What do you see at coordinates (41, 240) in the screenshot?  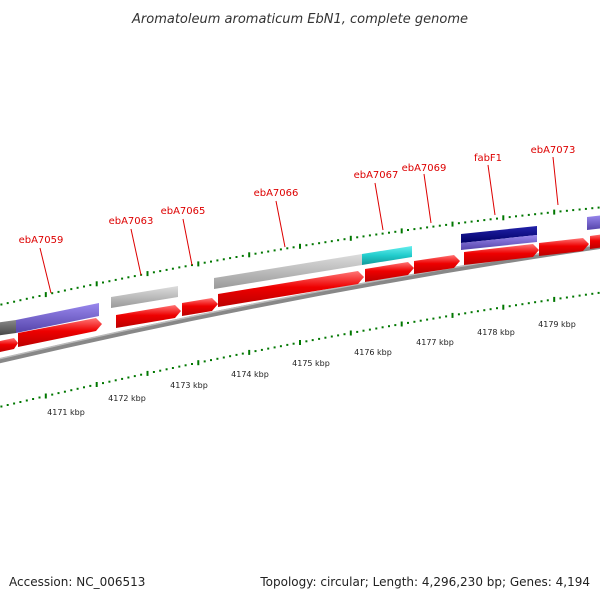 I see `gene-label: ebA7059` at bounding box center [41, 240].